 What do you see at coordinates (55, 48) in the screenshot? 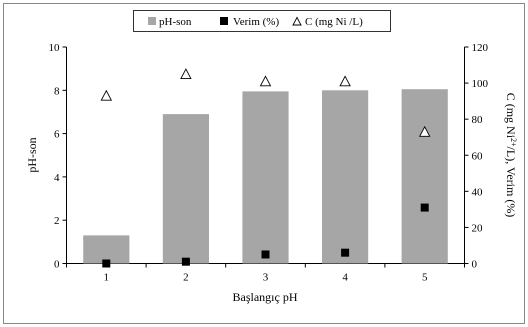
I see `left-tick-label: 10` at bounding box center [55, 48].